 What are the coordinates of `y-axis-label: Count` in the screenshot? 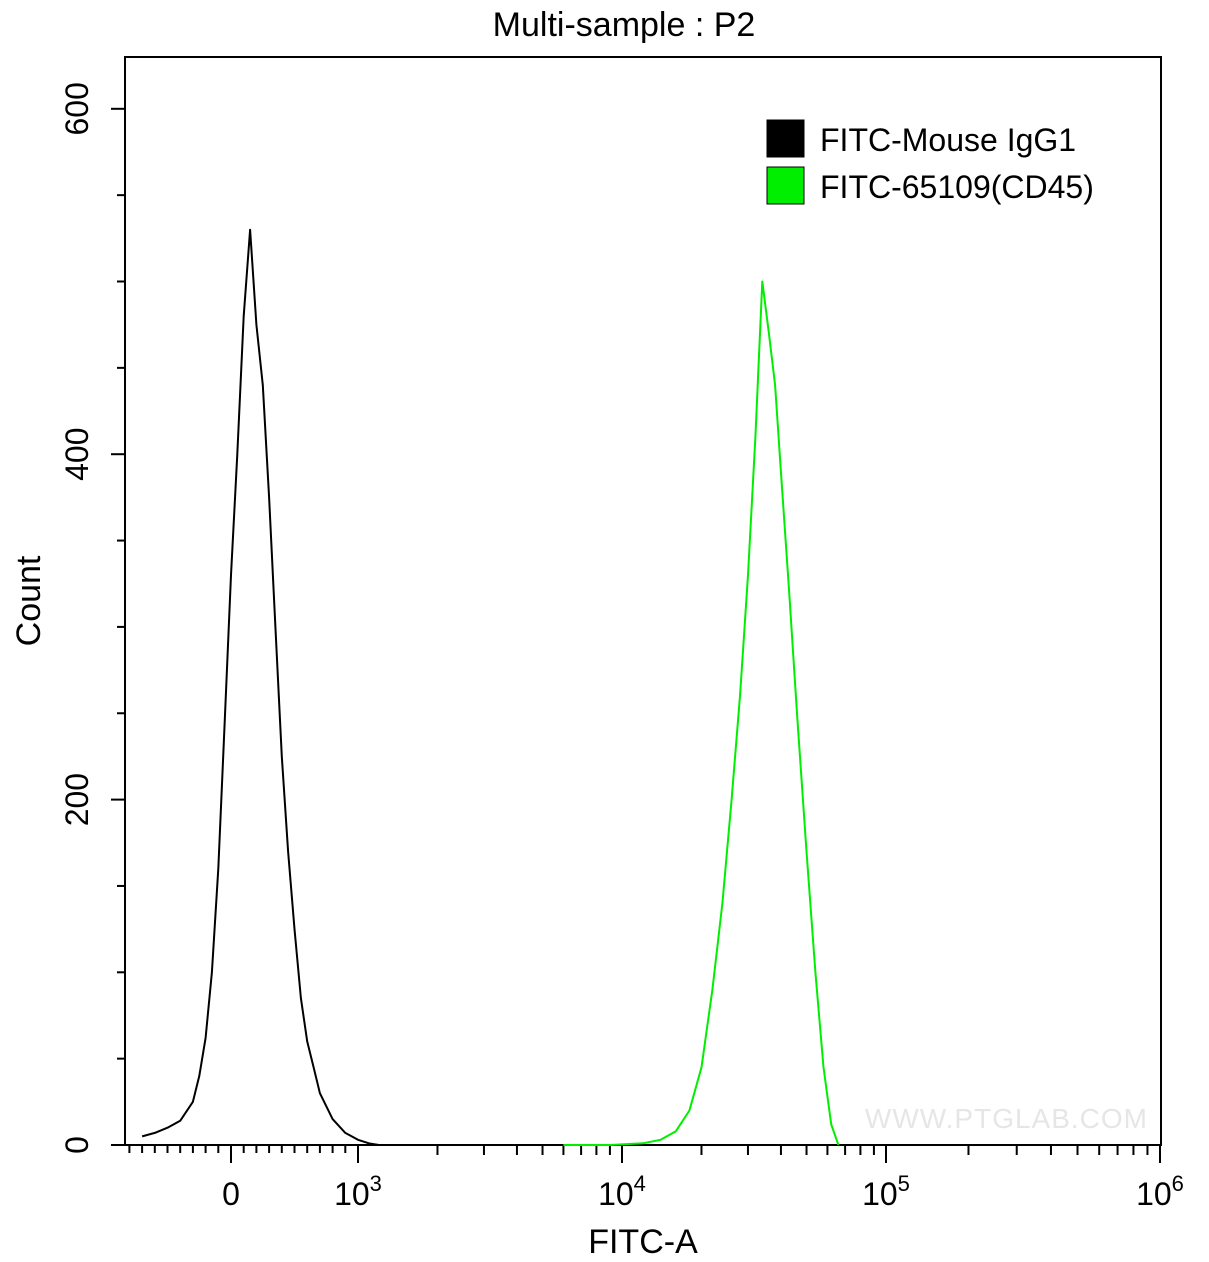 It's located at (29, 600).